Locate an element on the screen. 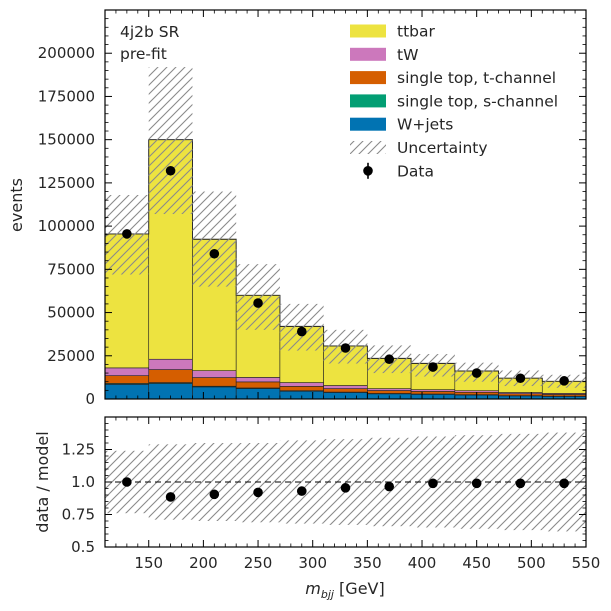 Image resolution: width=611 pixels, height=611 pixels. x-tick-label-5: 400 is located at coordinates (422, 563).